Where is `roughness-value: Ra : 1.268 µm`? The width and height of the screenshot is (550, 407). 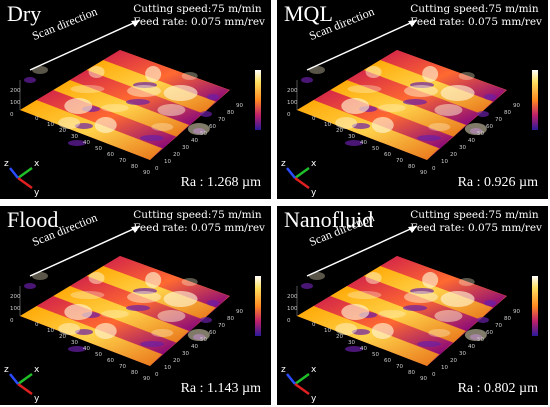
roughness-value: Ra : 1.268 µm is located at coordinates (220, 182).